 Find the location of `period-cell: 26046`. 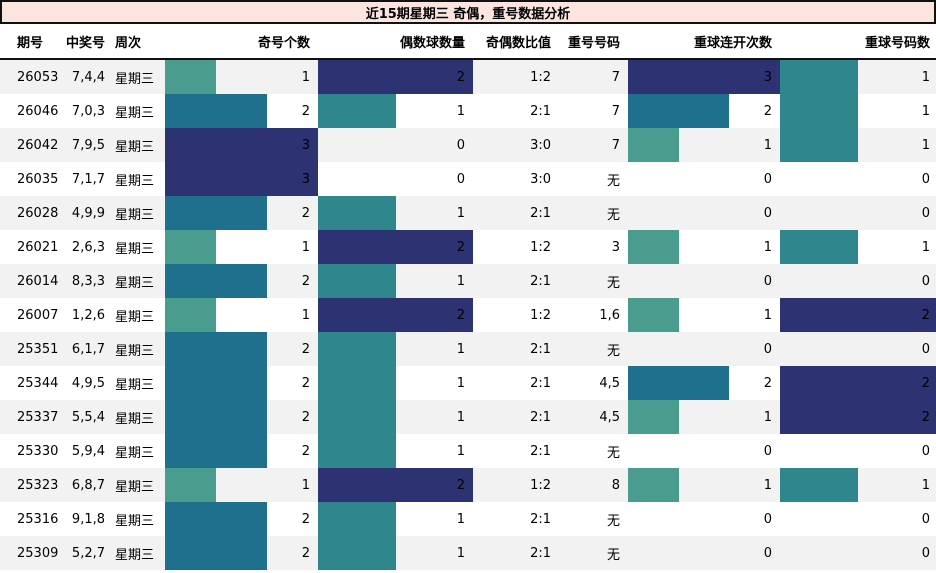

period-cell: 26046 is located at coordinates (38, 111).